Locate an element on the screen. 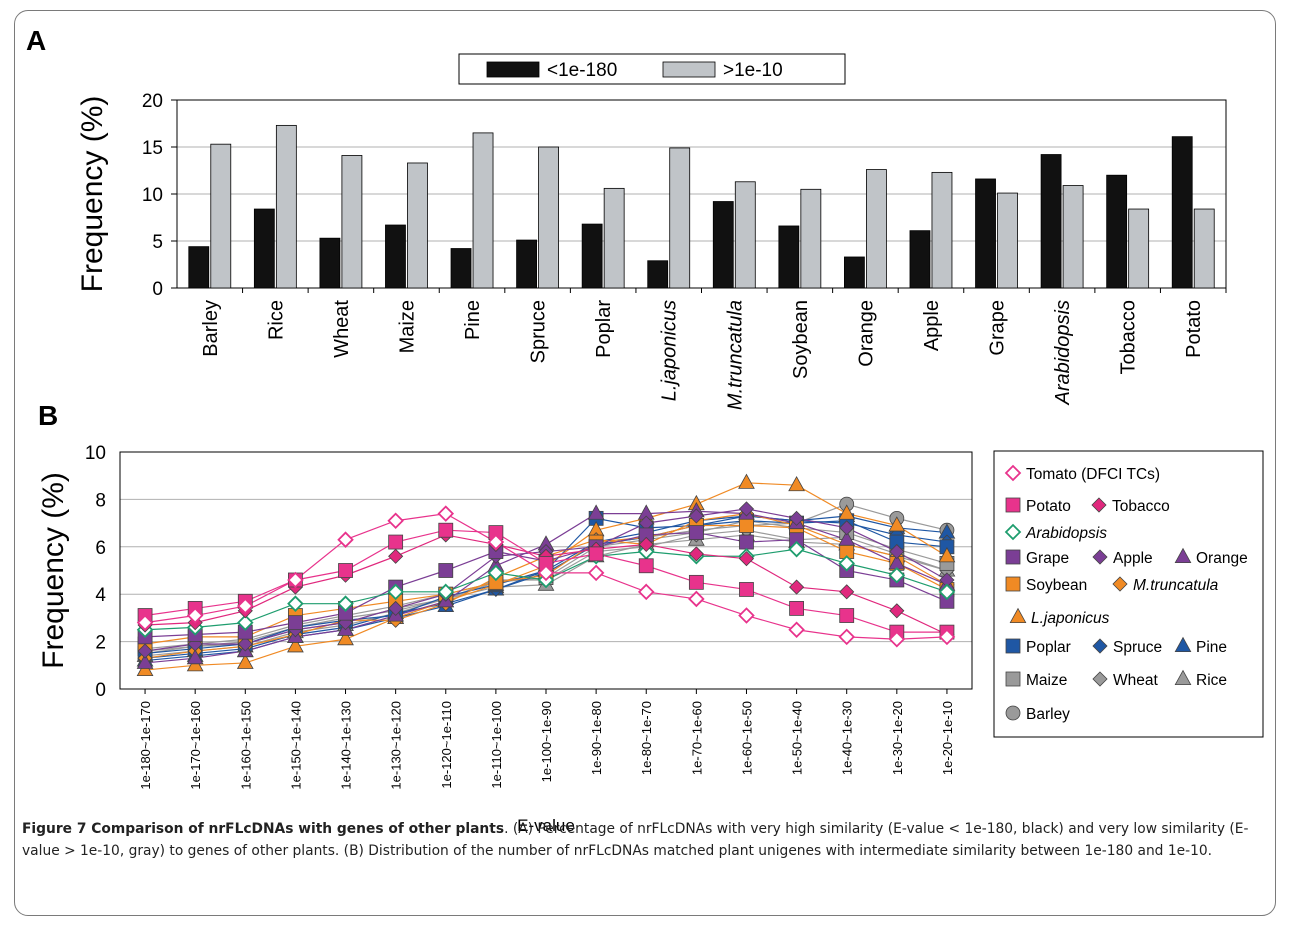 This screenshot has height=929, width=1290. bar-barley-low-similarity is located at coordinates (221, 216).